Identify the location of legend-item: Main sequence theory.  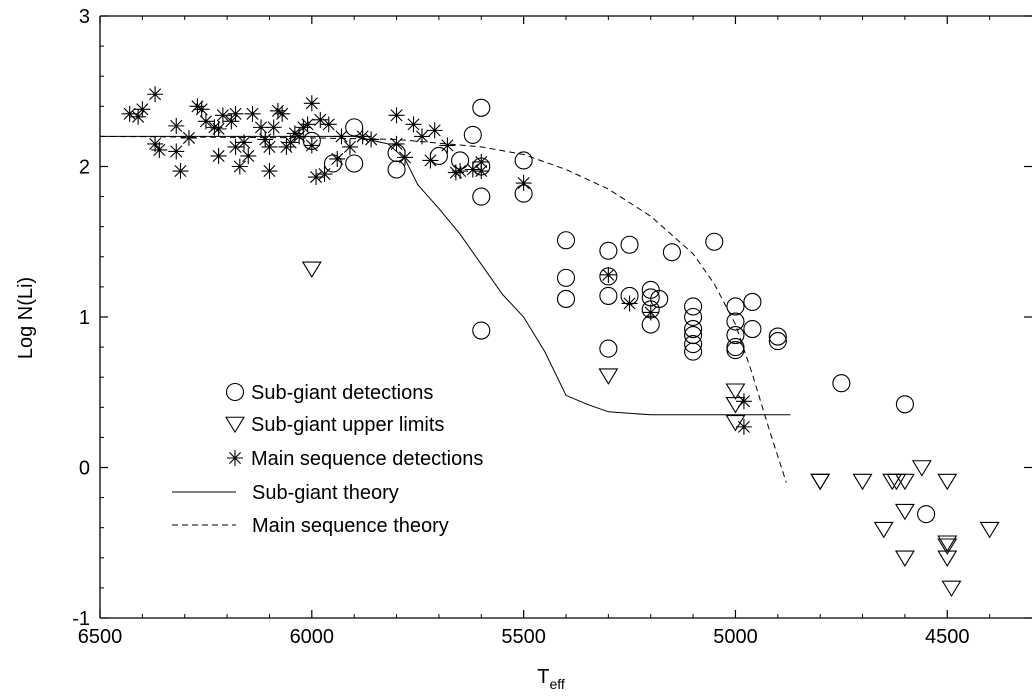
(310, 526).